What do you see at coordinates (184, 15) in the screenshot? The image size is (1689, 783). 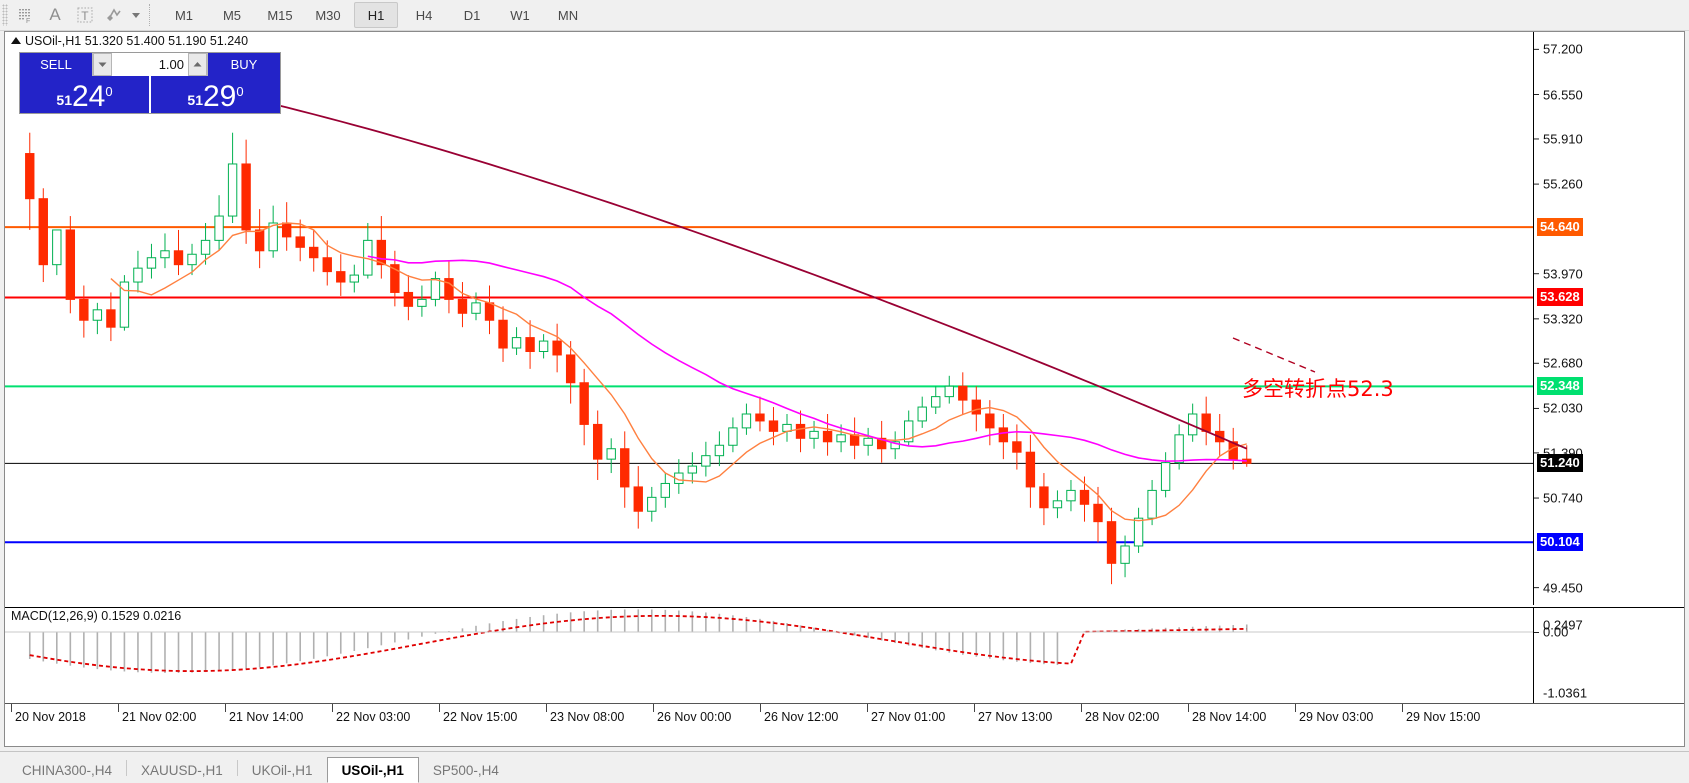 I see `timeframe-m1: M1` at bounding box center [184, 15].